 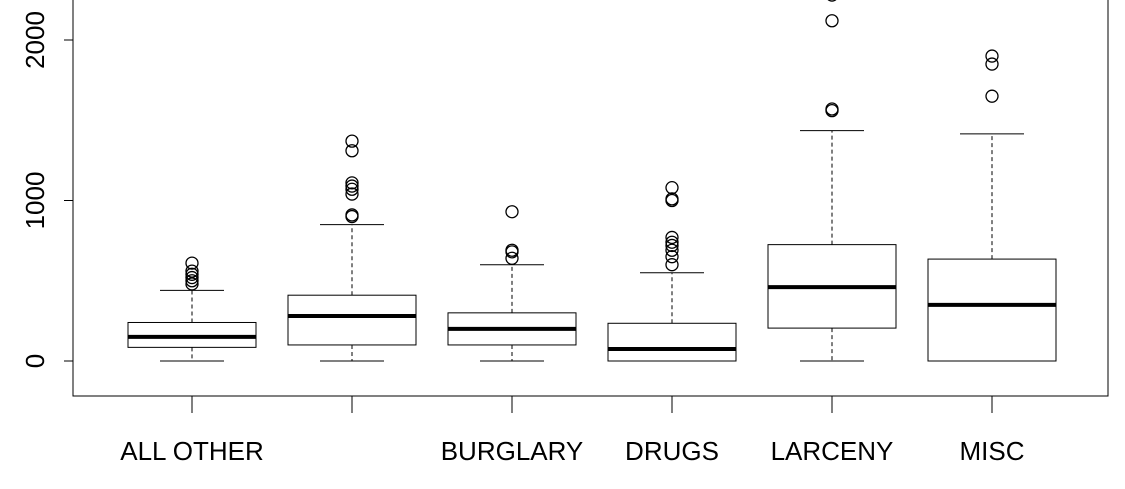 I want to click on y-tick-label: 0, so click(x=35, y=361).